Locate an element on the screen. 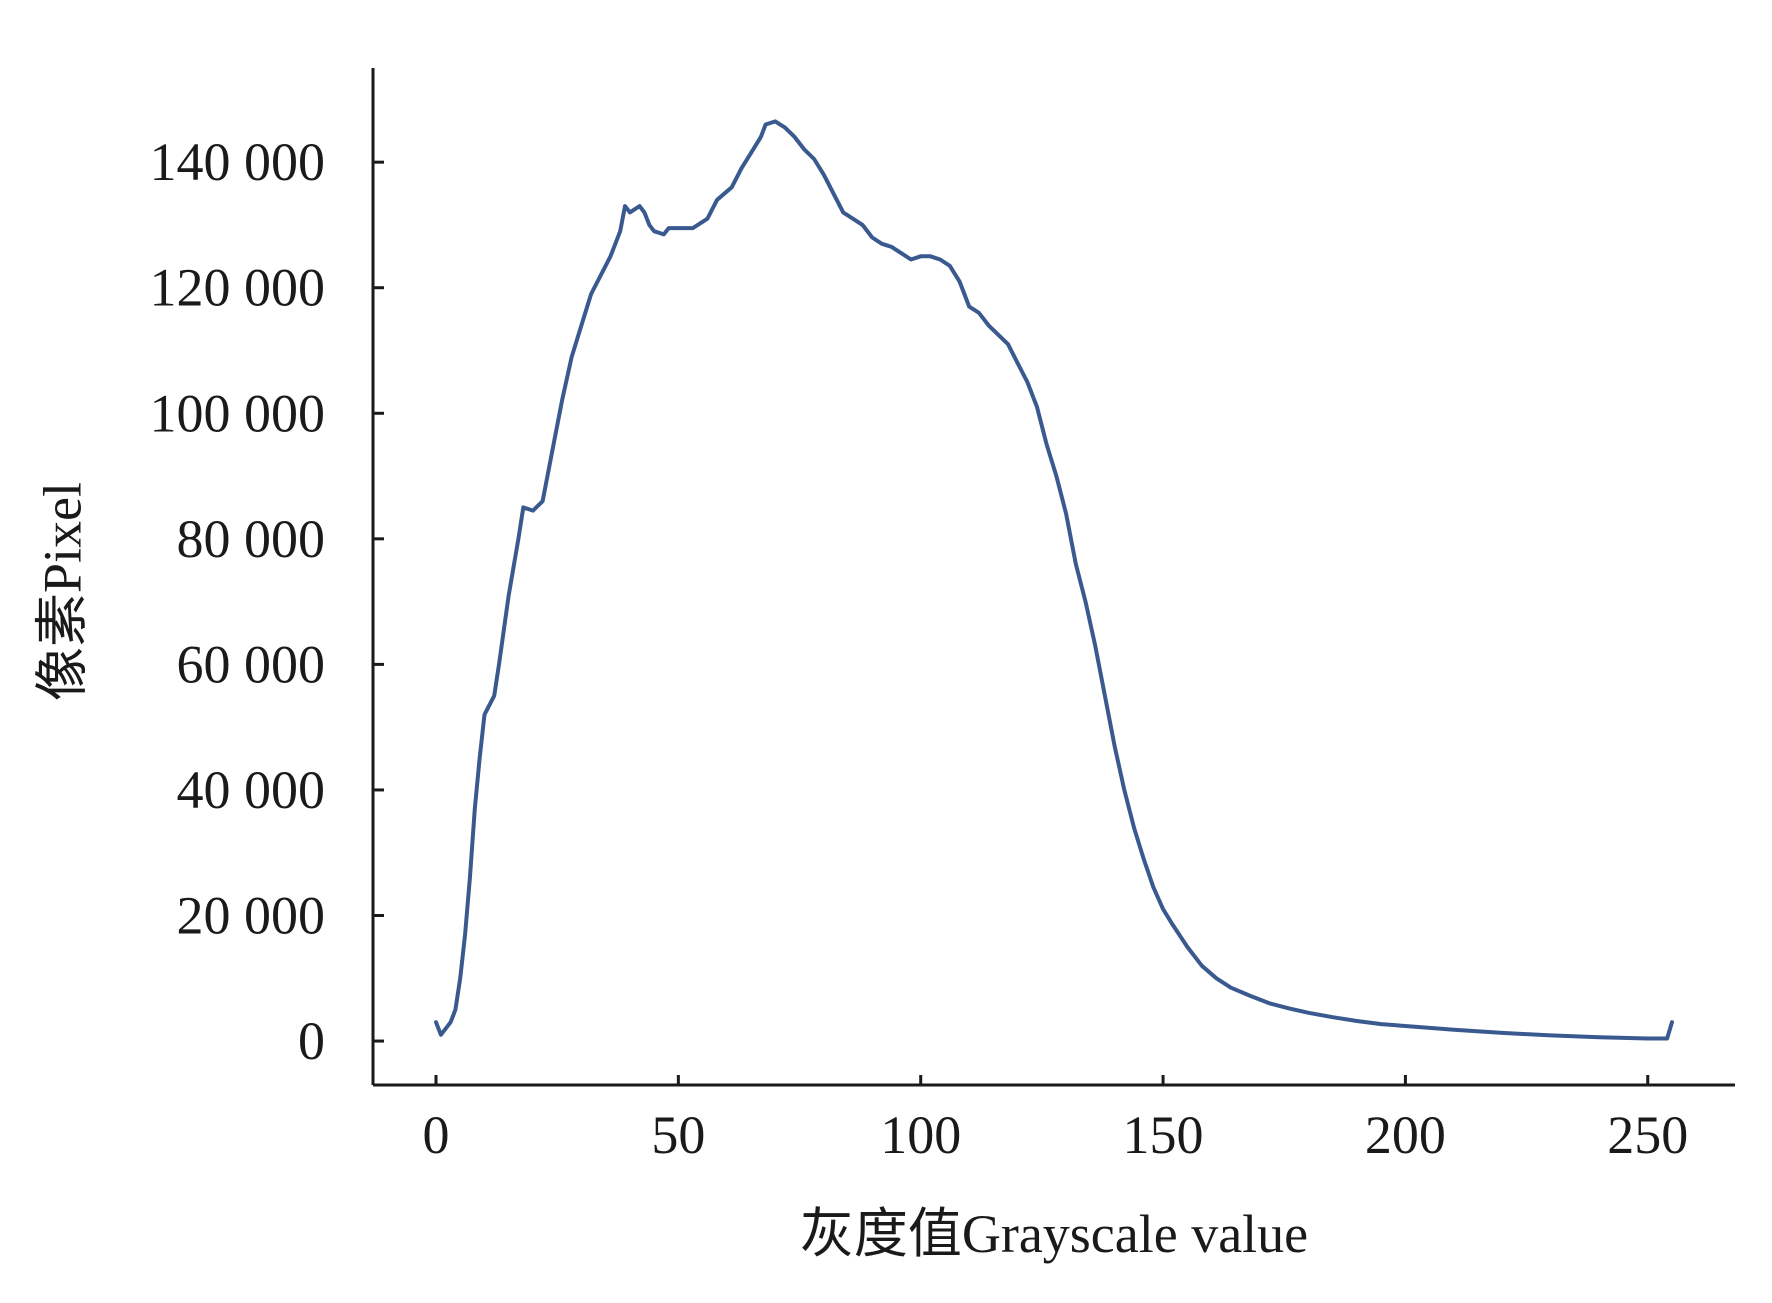 Image resolution: width=1772 pixels, height=1303 pixels. x-tick-label: 50 is located at coordinates (678, 1135).